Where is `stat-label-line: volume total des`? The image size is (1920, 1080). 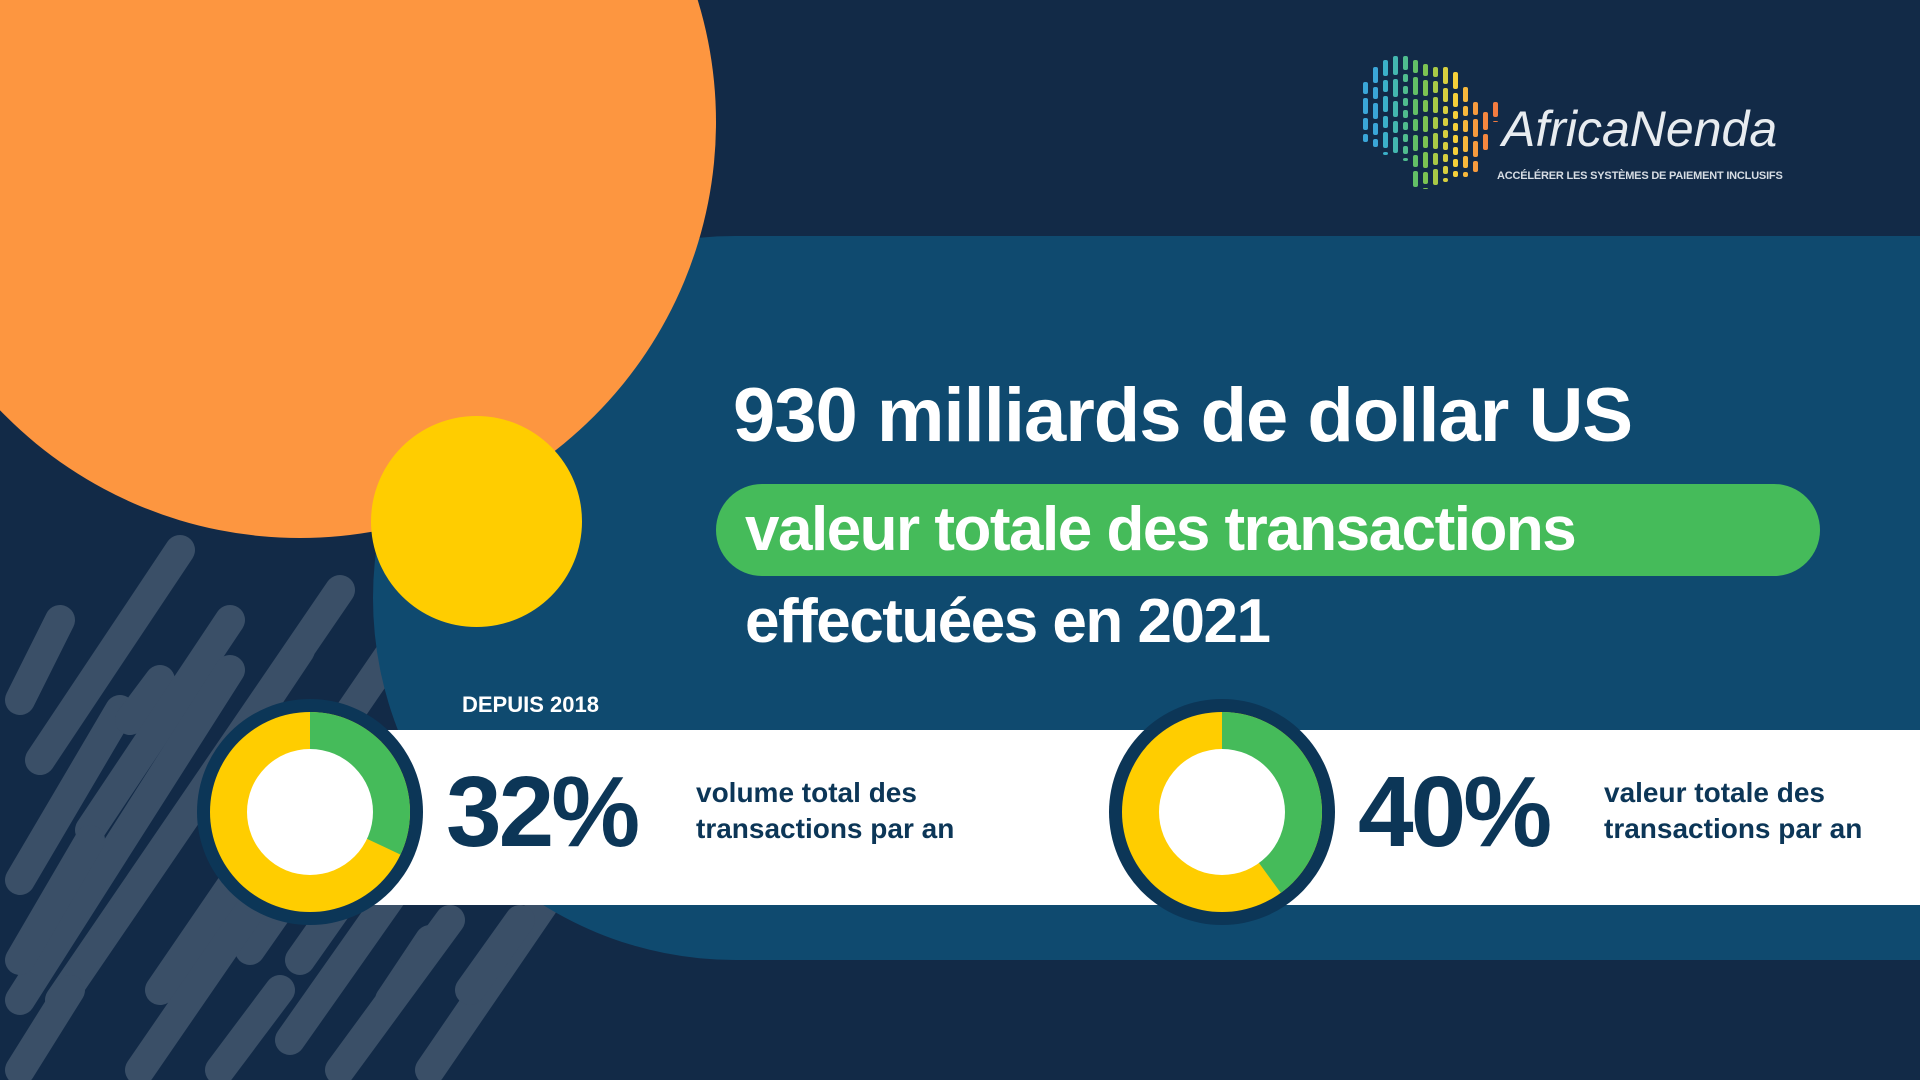 stat-label-line: volume total des is located at coordinates (806, 792).